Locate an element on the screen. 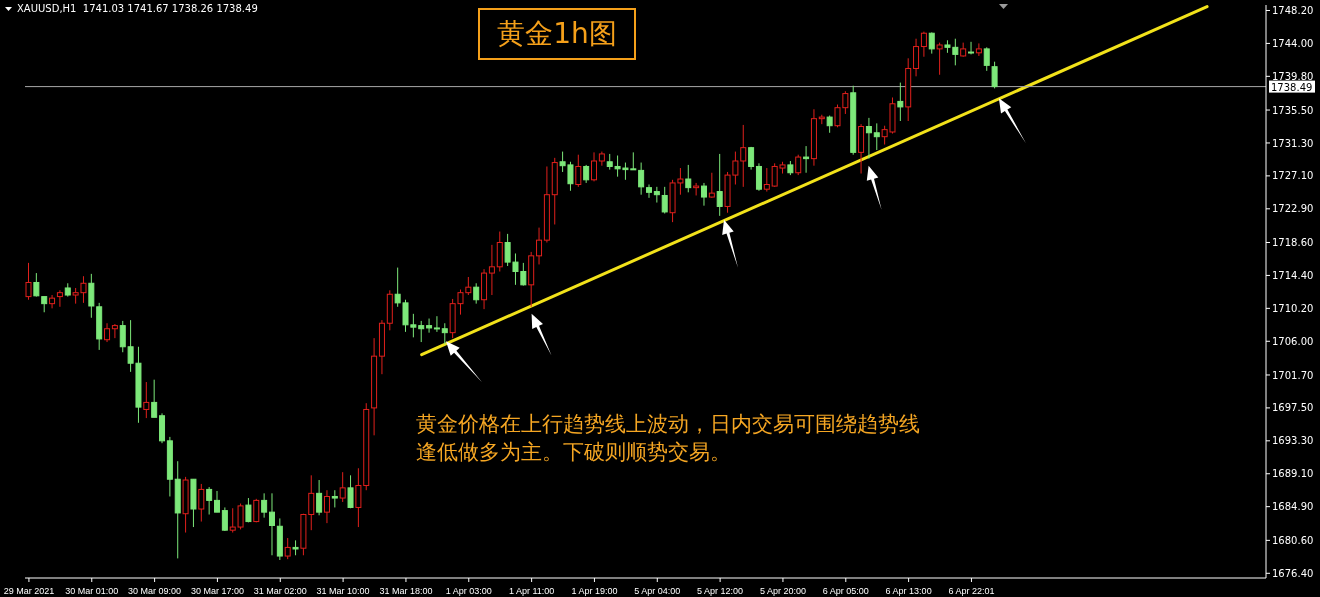 The image size is (1320, 597). y-tick-label: 1697.50 is located at coordinates (1293, 408).